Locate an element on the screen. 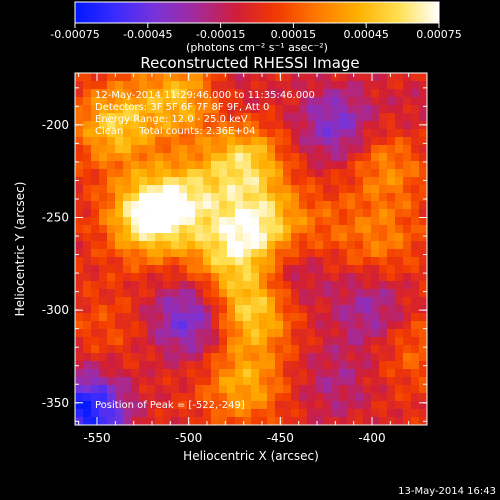  x-tick-label: -450 is located at coordinates (280, 438).